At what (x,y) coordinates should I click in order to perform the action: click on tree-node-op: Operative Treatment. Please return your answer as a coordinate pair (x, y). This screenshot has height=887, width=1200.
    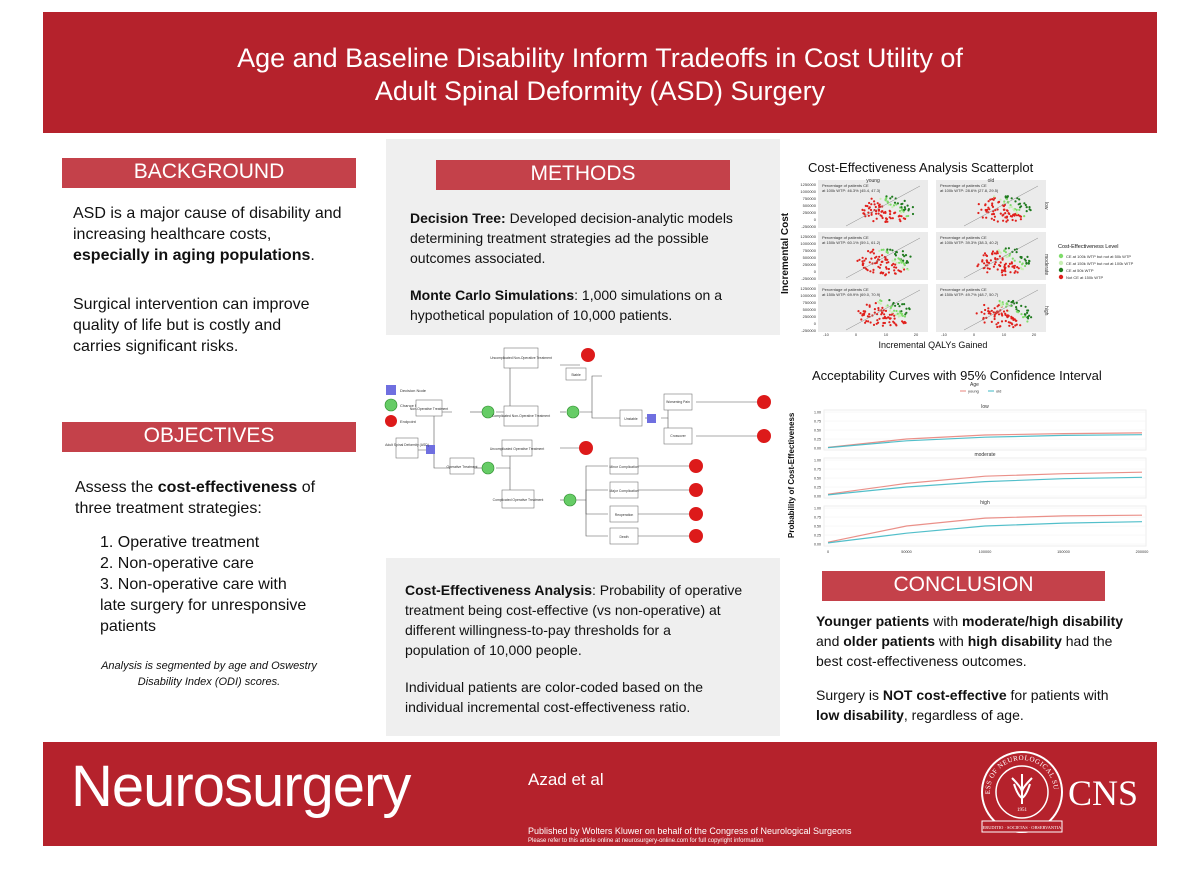
    Looking at the image, I should click on (462, 467).